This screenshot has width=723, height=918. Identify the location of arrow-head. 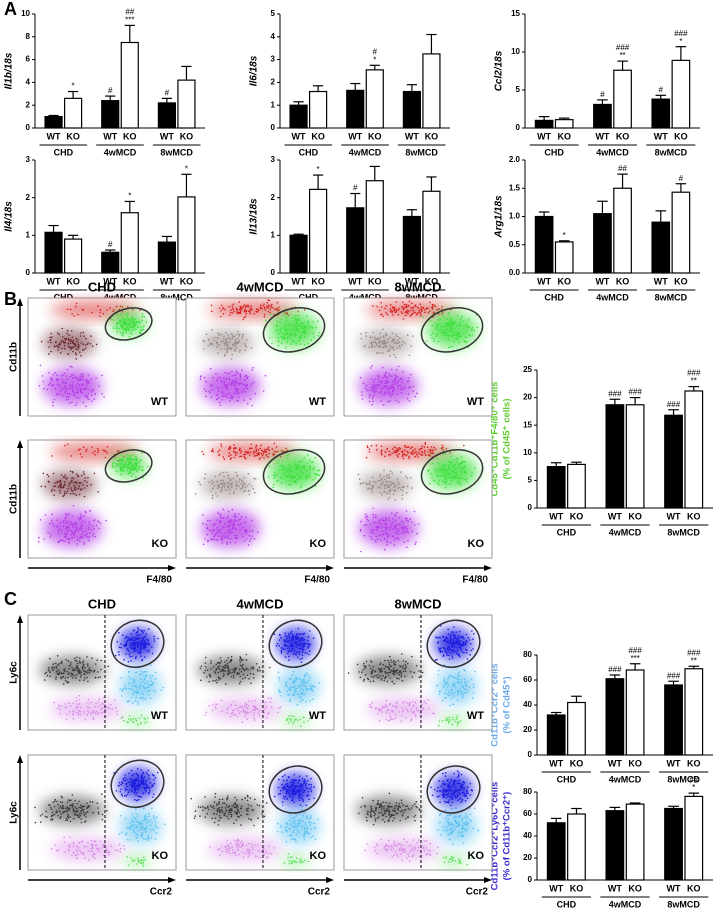
(330, 568).